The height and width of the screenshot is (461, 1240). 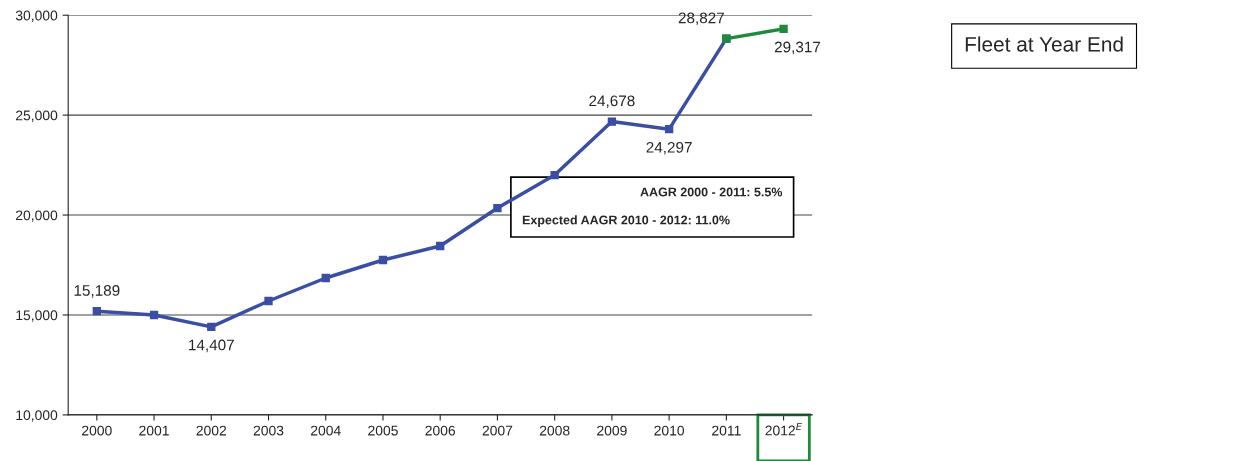 I want to click on y-tick-label: 30,000, so click(x=36, y=16).